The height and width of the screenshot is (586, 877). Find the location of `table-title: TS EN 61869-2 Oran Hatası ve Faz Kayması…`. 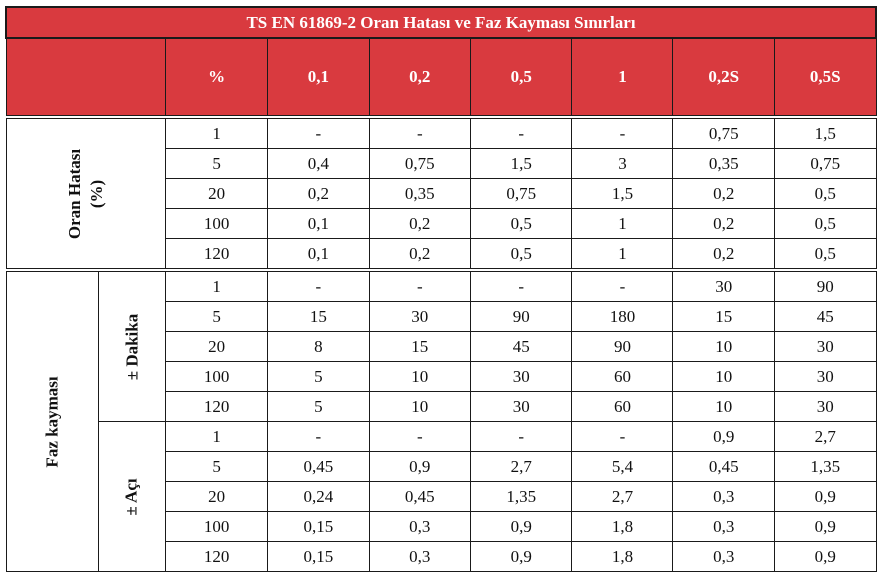

table-title: TS EN 61869-2 Oran Hatası ve Faz Kayması… is located at coordinates (441, 22).